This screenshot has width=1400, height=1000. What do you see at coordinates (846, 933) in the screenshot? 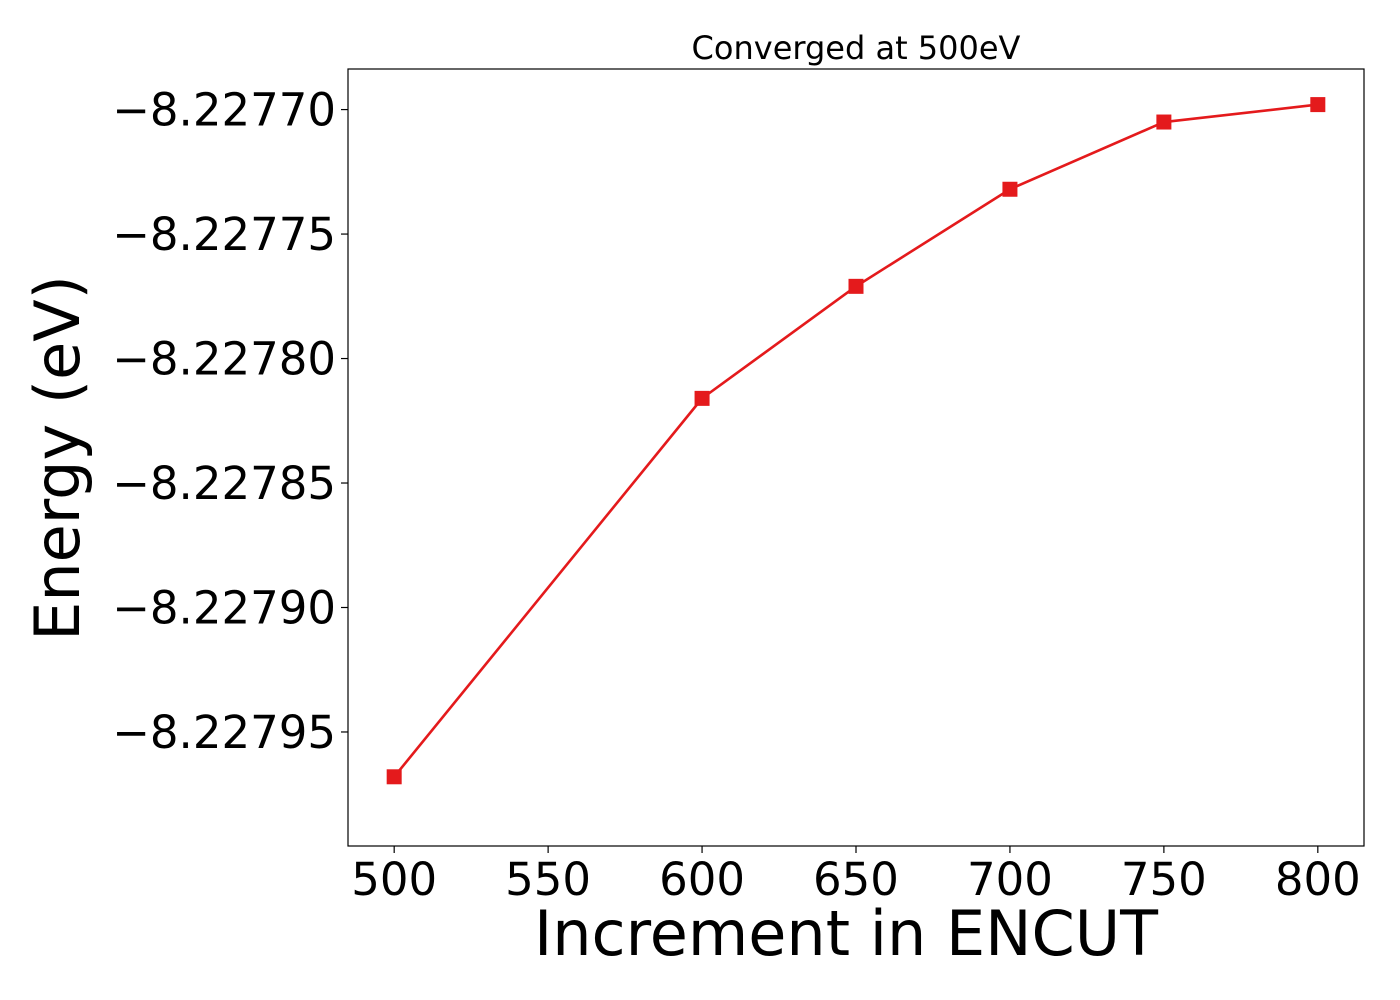
I see `x-axis-label: Increment in ENCUT` at bounding box center [846, 933].